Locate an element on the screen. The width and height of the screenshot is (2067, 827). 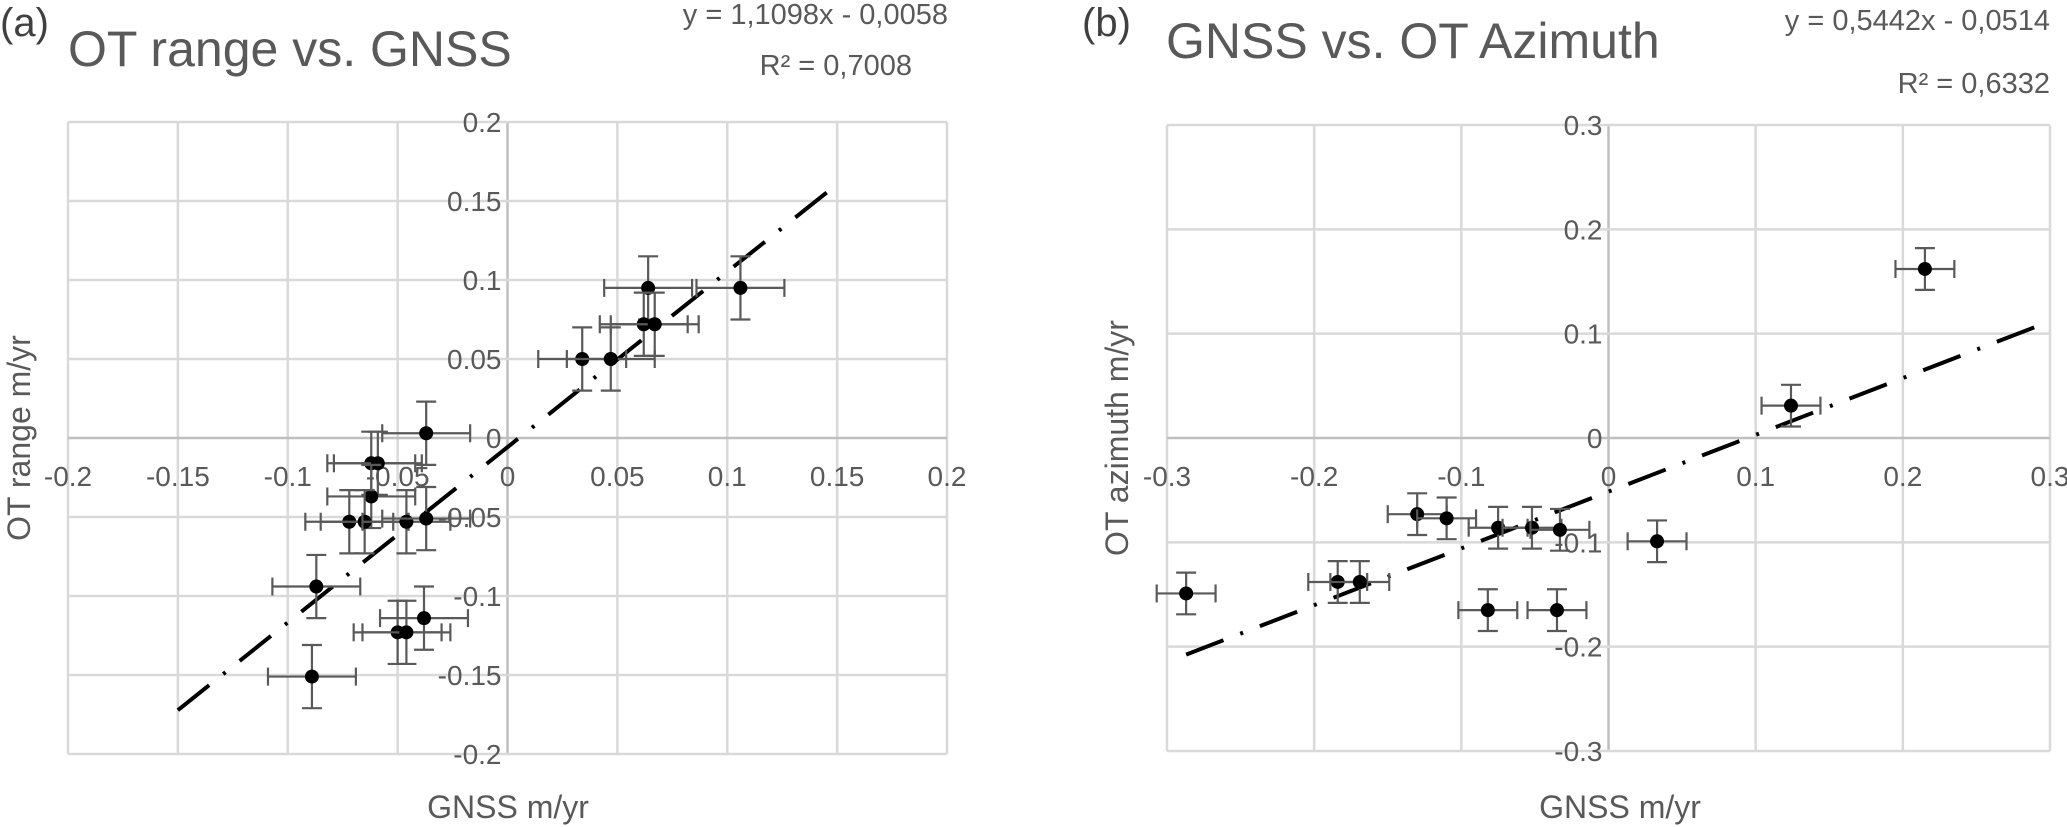
panel-b-x-tick-label: 0 is located at coordinates (1609, 476).